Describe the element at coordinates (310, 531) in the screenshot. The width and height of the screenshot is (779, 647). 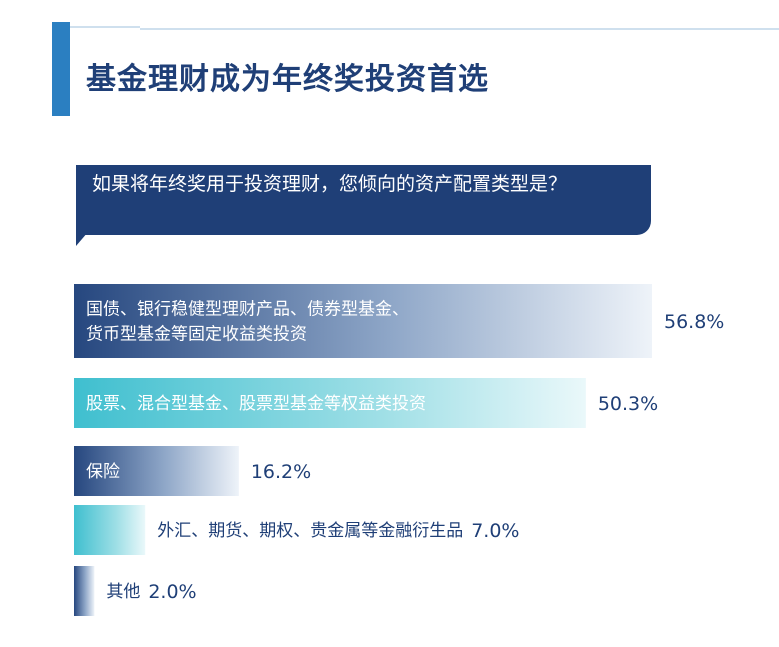
I see `category-label-4: 外汇、期货、期权、贵金属等金融衍生品` at that location.